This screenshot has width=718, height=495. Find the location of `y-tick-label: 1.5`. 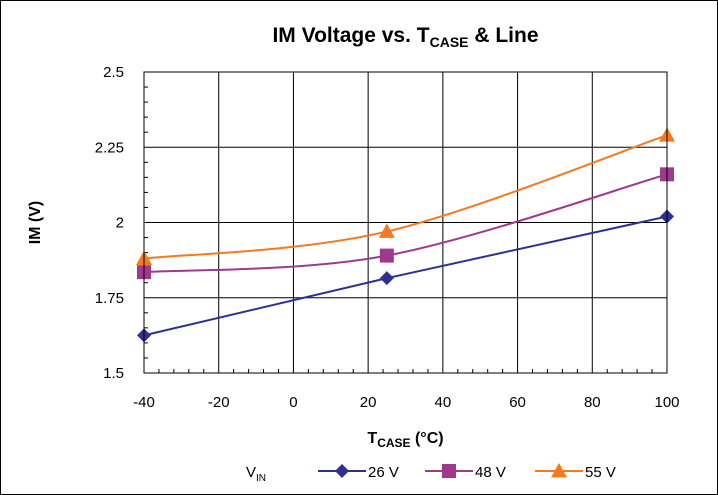

y-tick-label: 1.5 is located at coordinates (113, 373).